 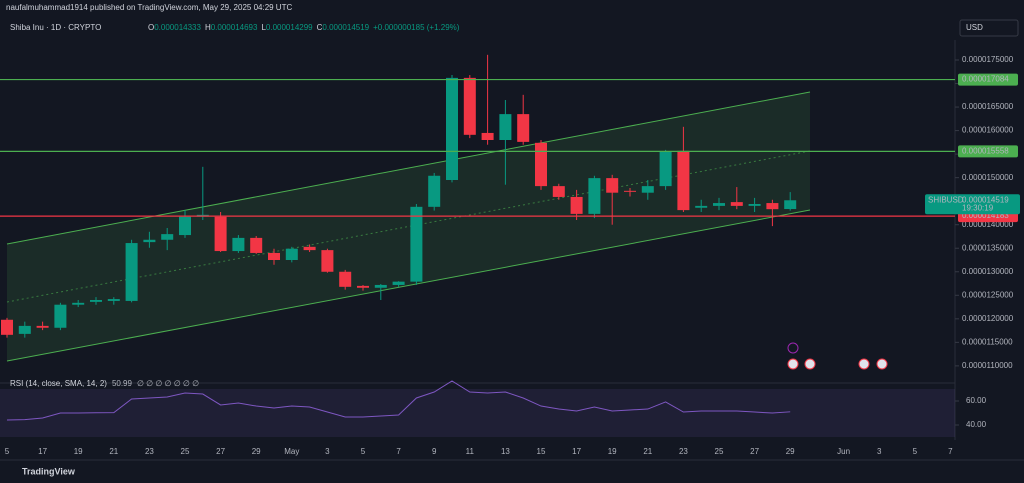 I want to click on x-tick-label: Jun, so click(x=843, y=451).